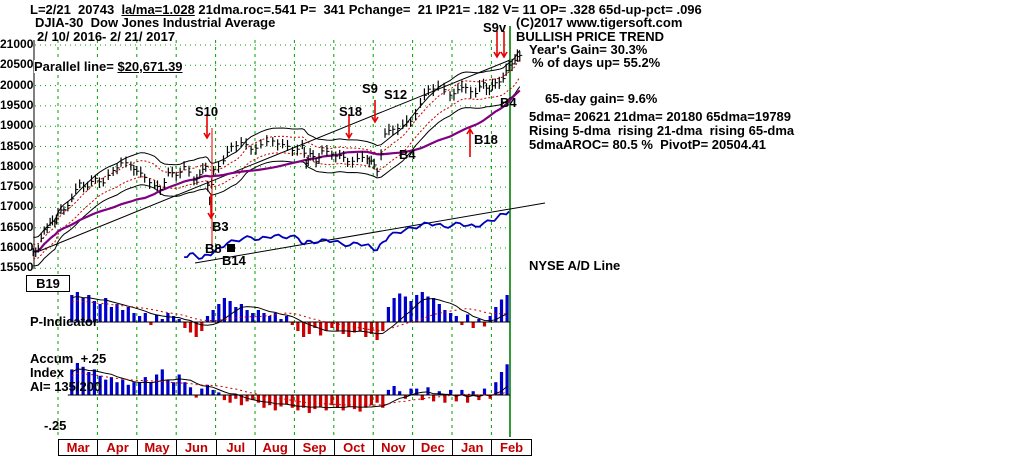 This screenshot has height=457, width=1024. I want to click on signal-label-s9v: S9v, so click(495, 27).